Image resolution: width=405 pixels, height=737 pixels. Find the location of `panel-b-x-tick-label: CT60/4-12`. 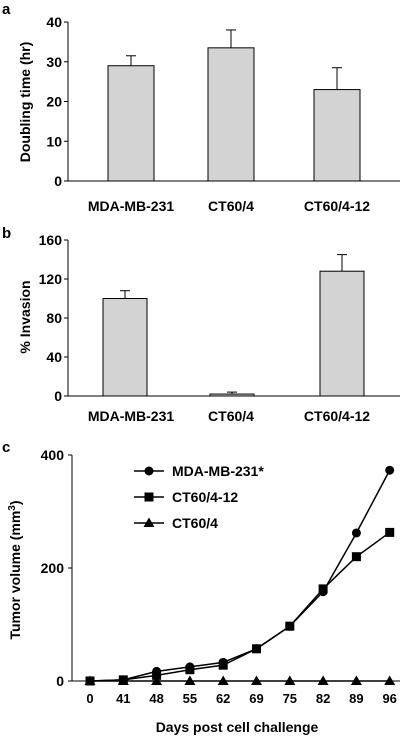

panel-b-x-tick-label: CT60/4-12 is located at coordinates (337, 416).